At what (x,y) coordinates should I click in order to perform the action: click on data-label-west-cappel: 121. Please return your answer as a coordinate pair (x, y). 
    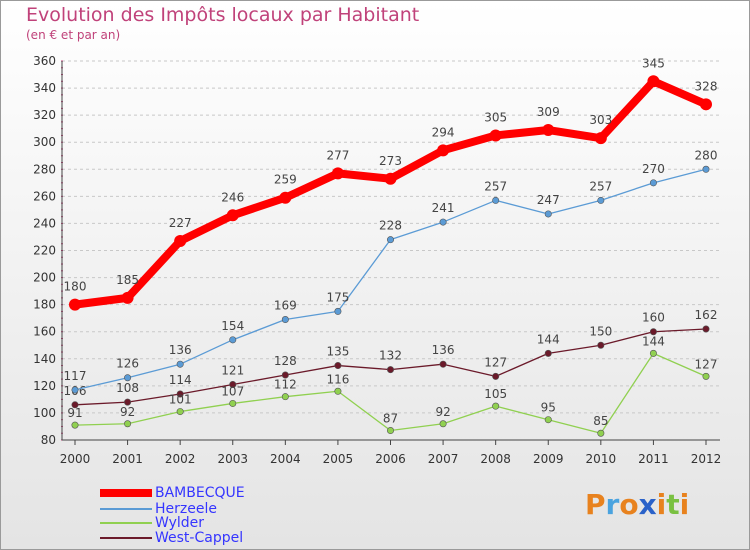
    Looking at the image, I should click on (232, 371).